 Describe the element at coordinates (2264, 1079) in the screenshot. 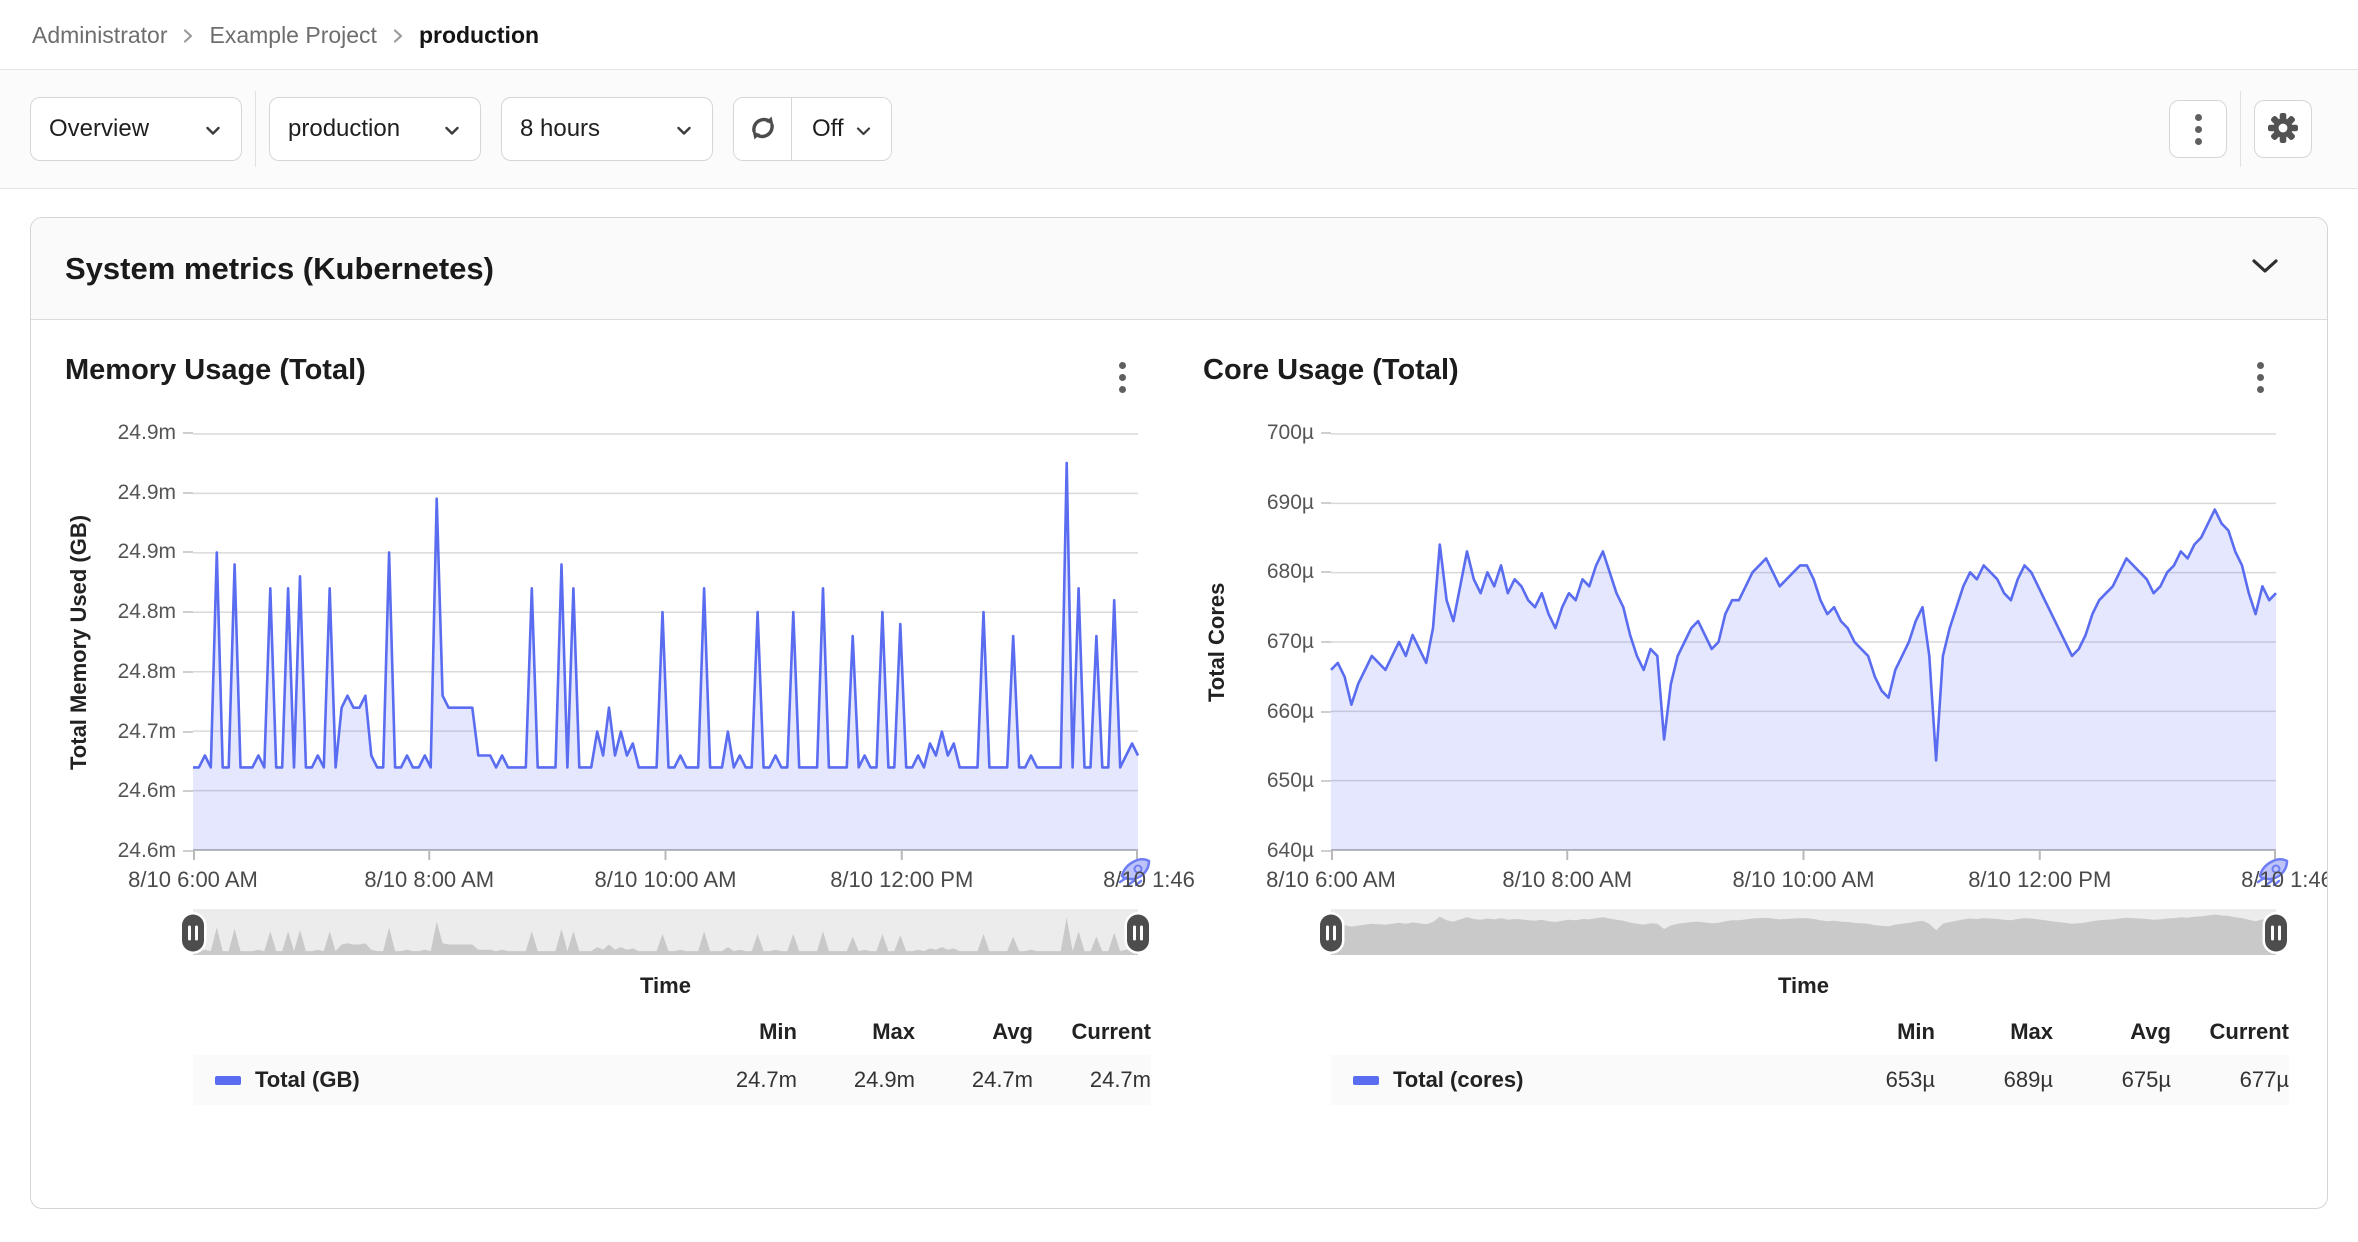

I see `legend-value: 677µ` at that location.